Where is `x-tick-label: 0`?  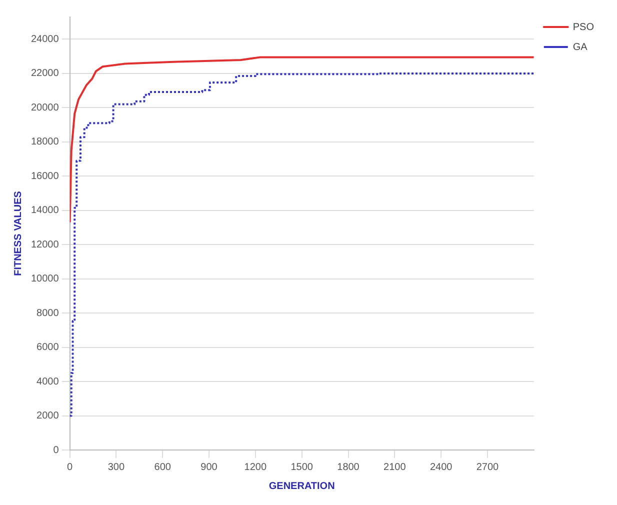
x-tick-label: 0 is located at coordinates (70, 467).